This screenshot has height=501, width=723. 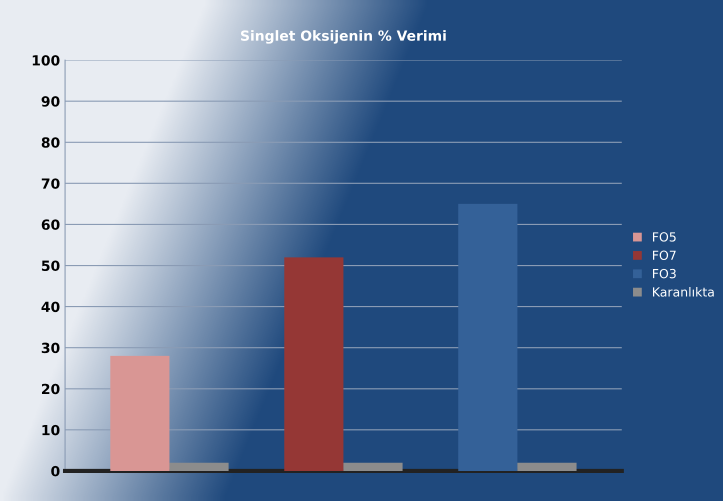 What do you see at coordinates (51, 224) in the screenshot?
I see `y-tick-label: 60` at bounding box center [51, 224].